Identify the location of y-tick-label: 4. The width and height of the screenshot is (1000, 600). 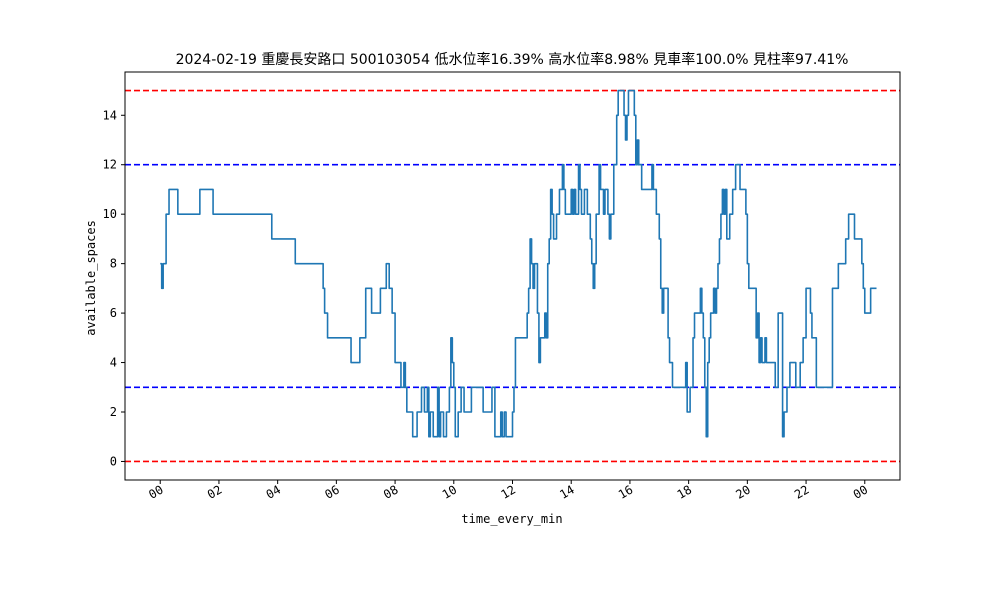
(113, 363).